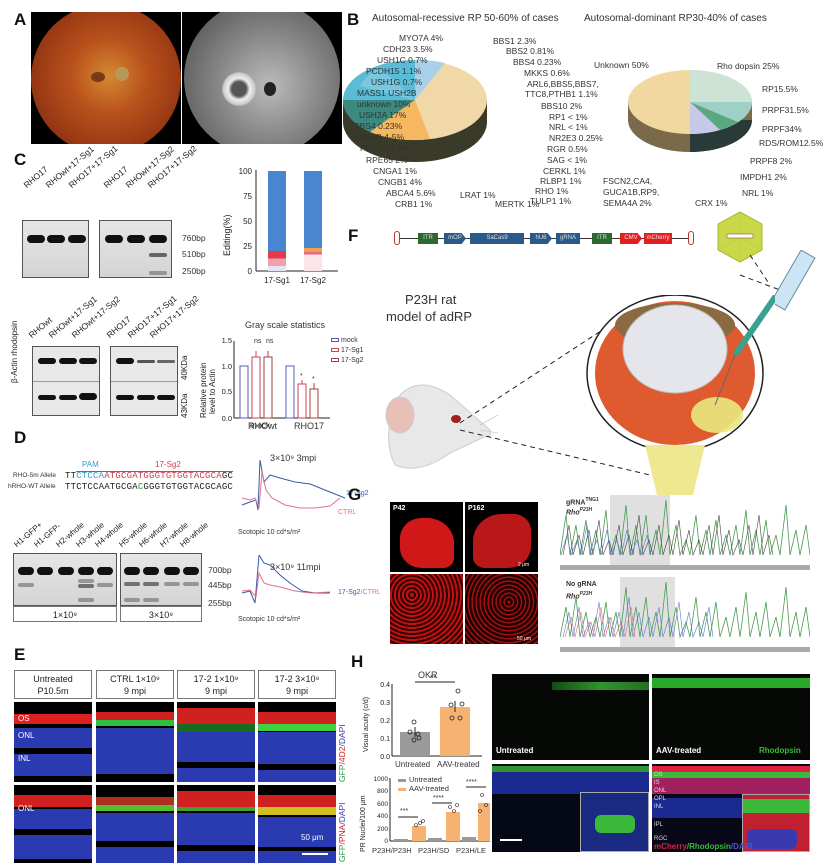 The width and height of the screenshot is (825, 864). I want to click on okr-x-tick: Untreated, so click(413, 764).